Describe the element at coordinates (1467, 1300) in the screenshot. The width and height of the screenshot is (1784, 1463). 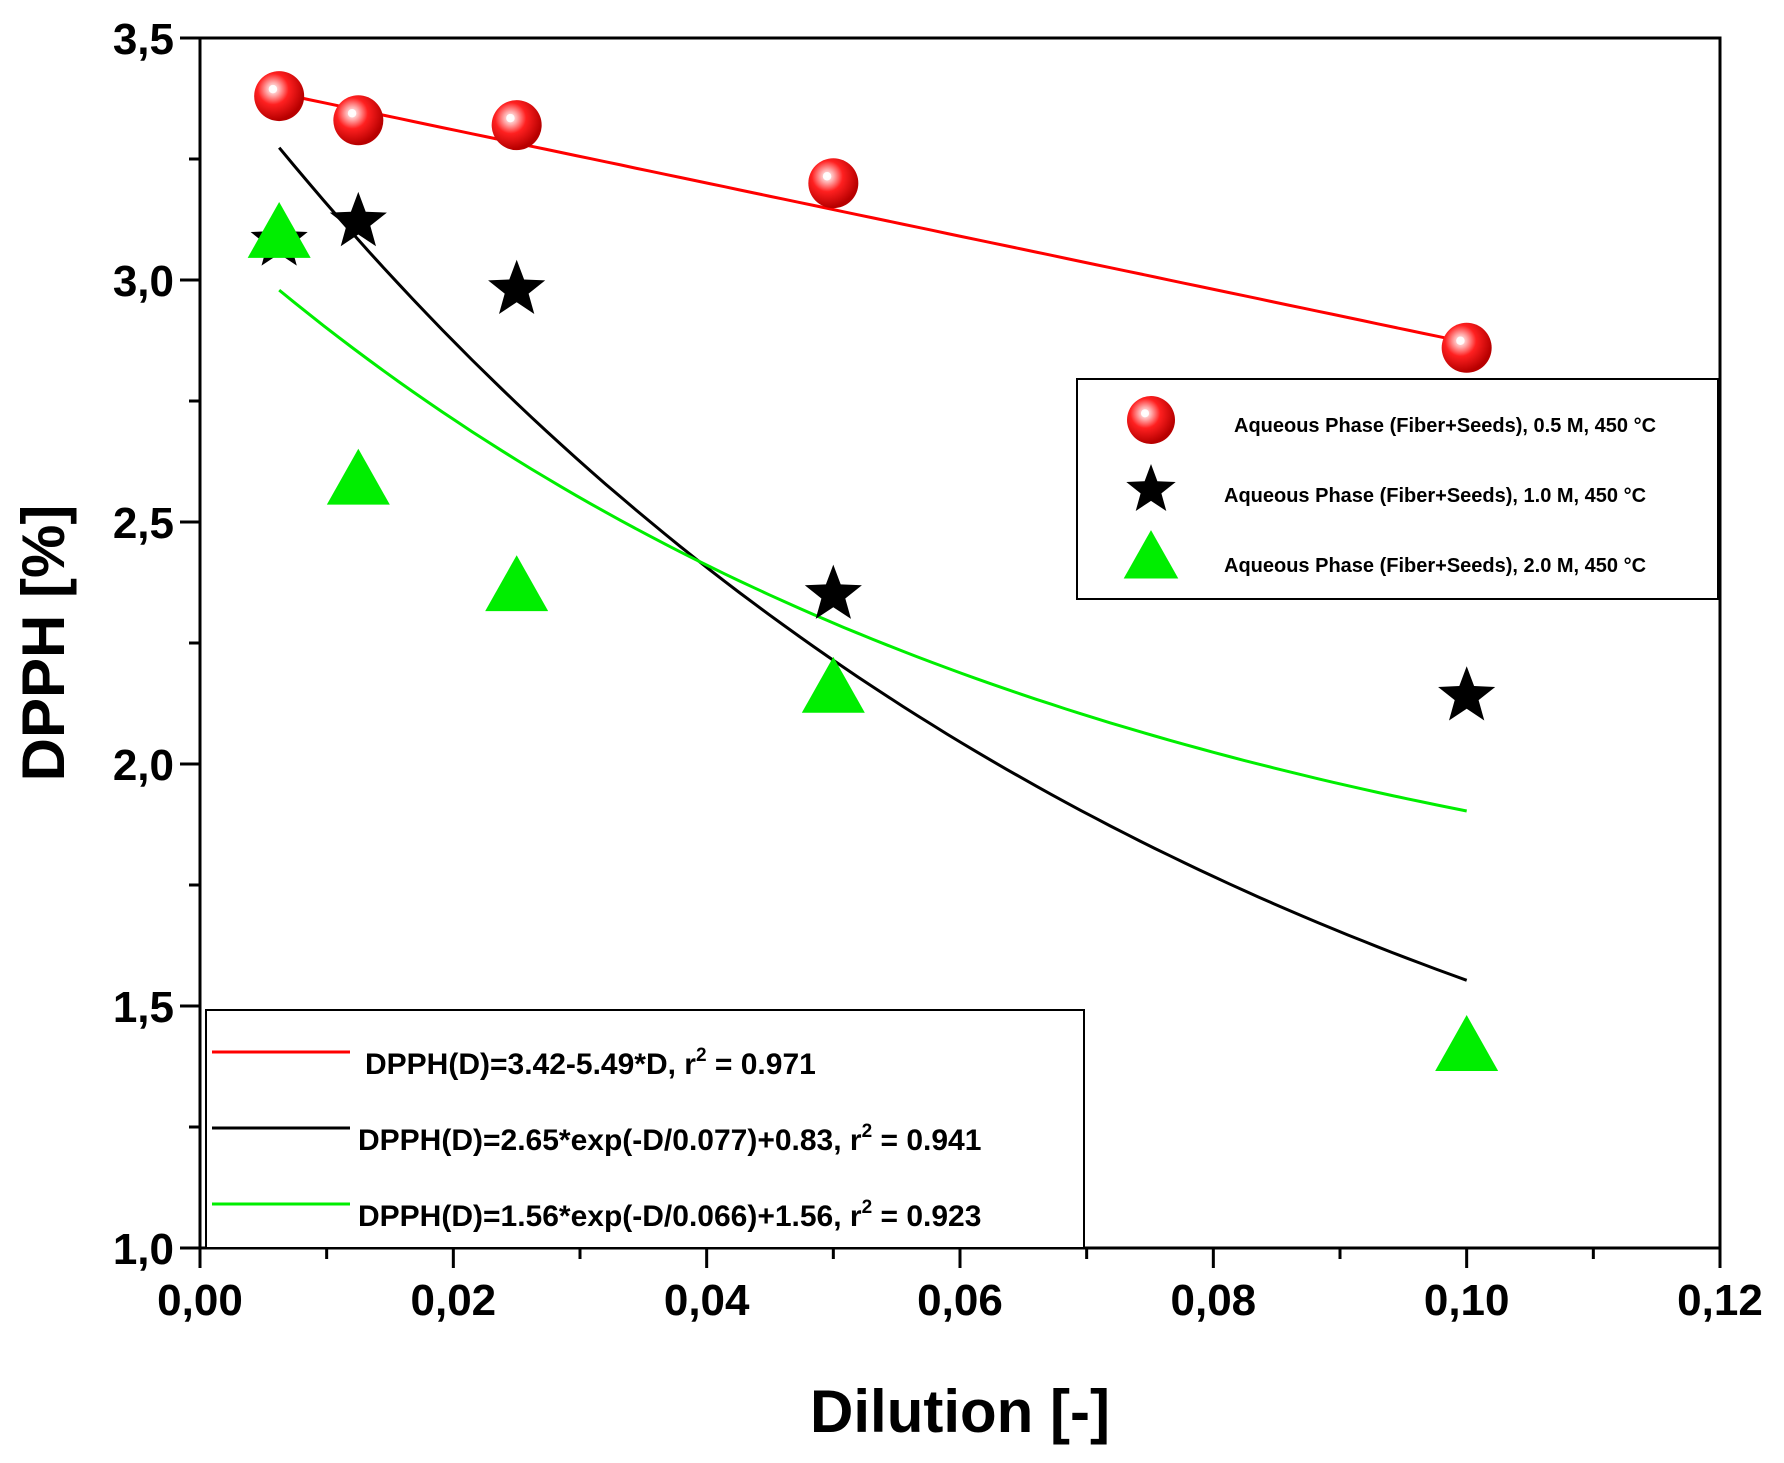
I see `x-tick-label: 0,10` at that location.